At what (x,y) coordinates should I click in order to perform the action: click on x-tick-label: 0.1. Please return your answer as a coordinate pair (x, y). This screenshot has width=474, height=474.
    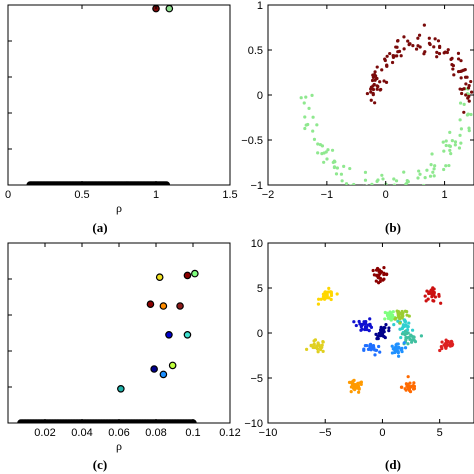
    Looking at the image, I should click on (192, 433).